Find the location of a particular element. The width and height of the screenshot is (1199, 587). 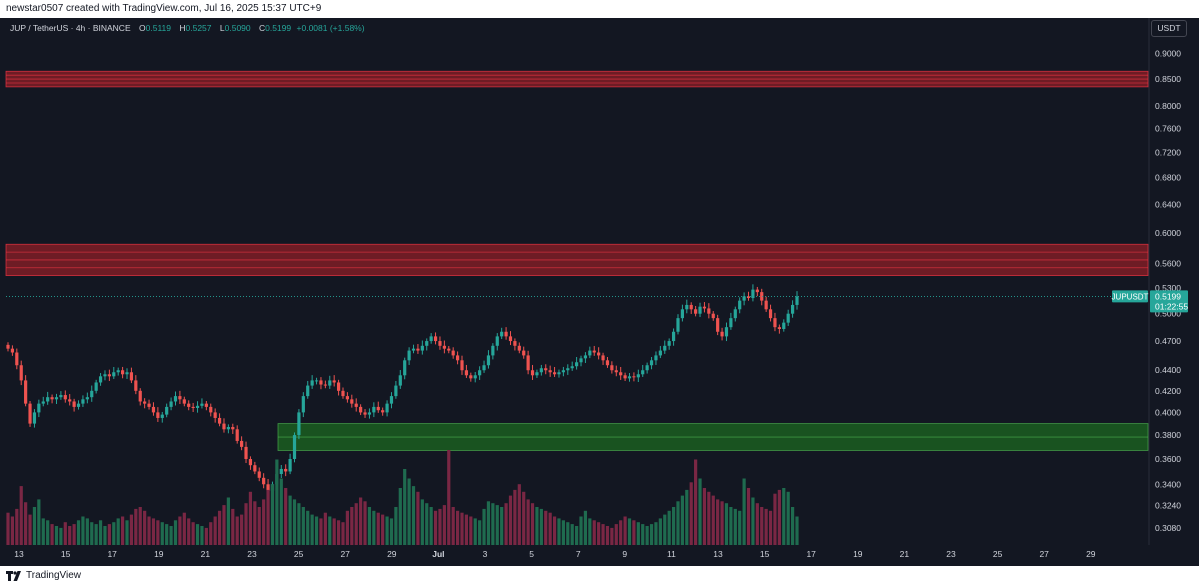

currency-unit-button: USDT is located at coordinates (1169, 28).